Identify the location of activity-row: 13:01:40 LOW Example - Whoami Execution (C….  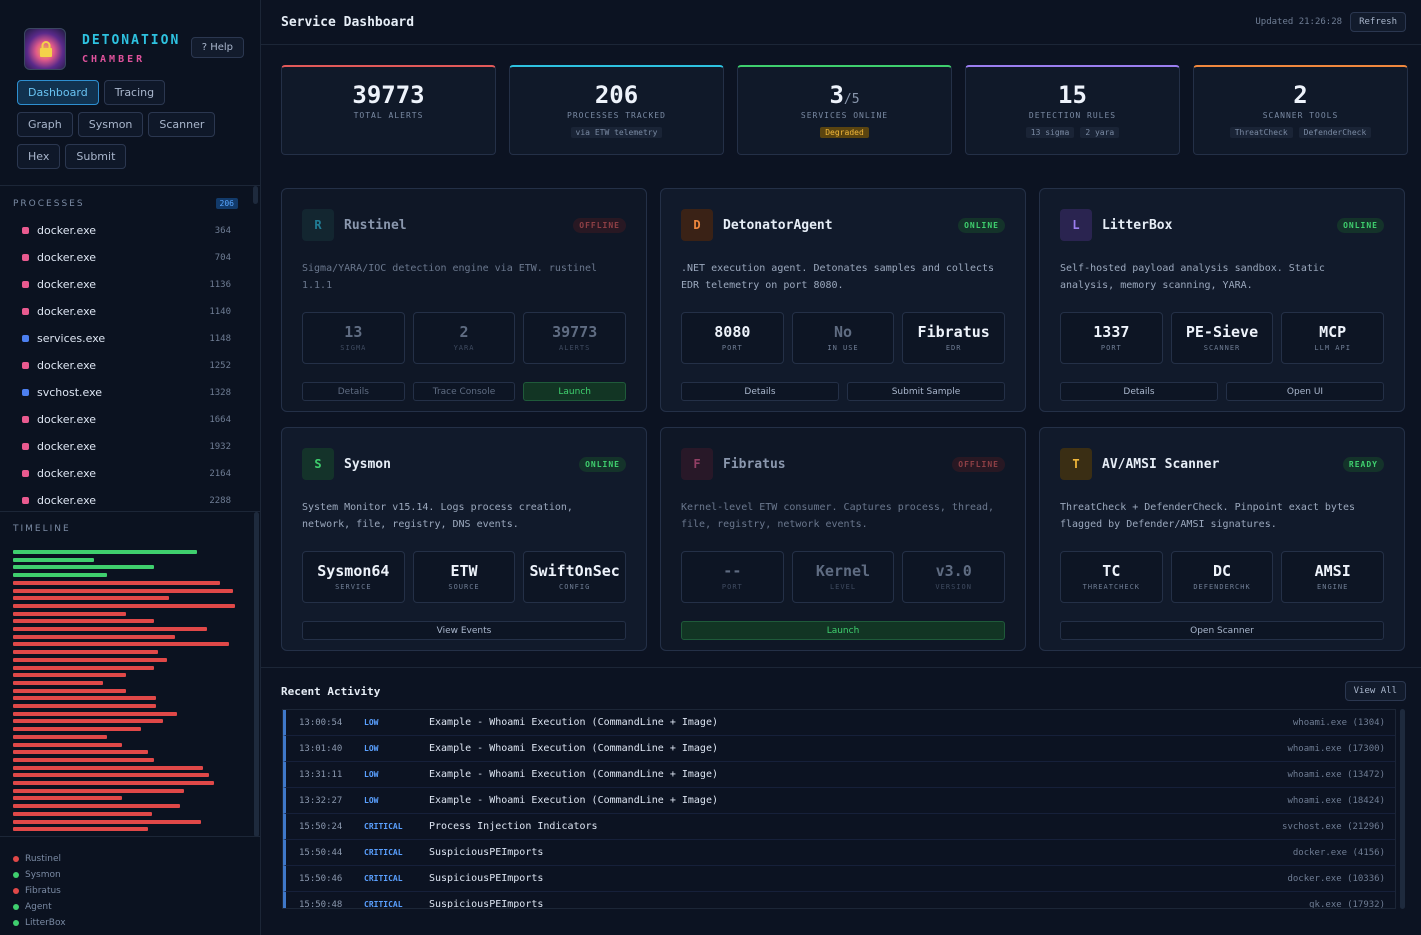
(839, 749).